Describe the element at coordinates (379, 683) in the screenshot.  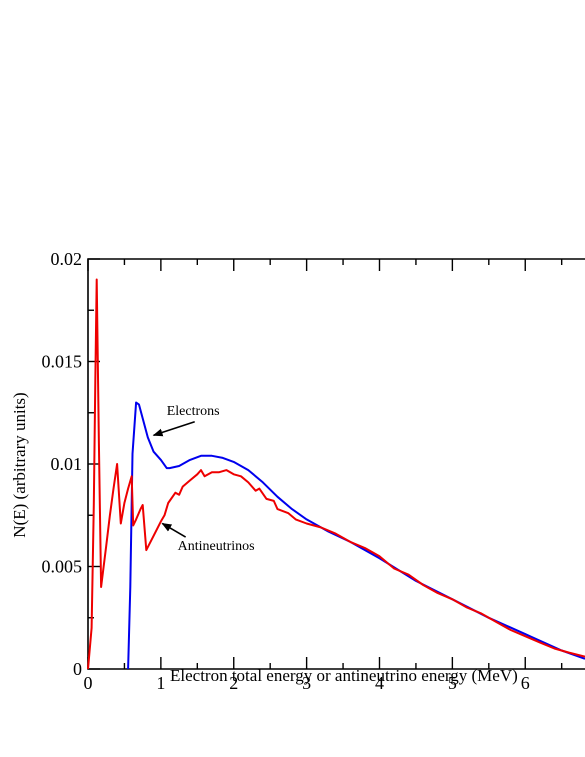
I see `x-tick-label: 4` at that location.